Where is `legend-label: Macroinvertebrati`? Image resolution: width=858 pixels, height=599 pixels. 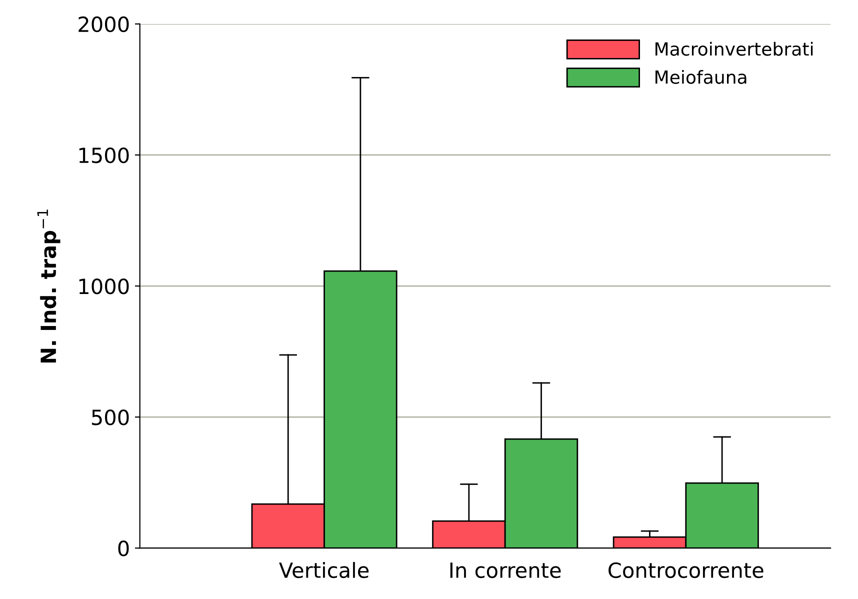 legend-label: Macroinvertebrati is located at coordinates (734, 49).